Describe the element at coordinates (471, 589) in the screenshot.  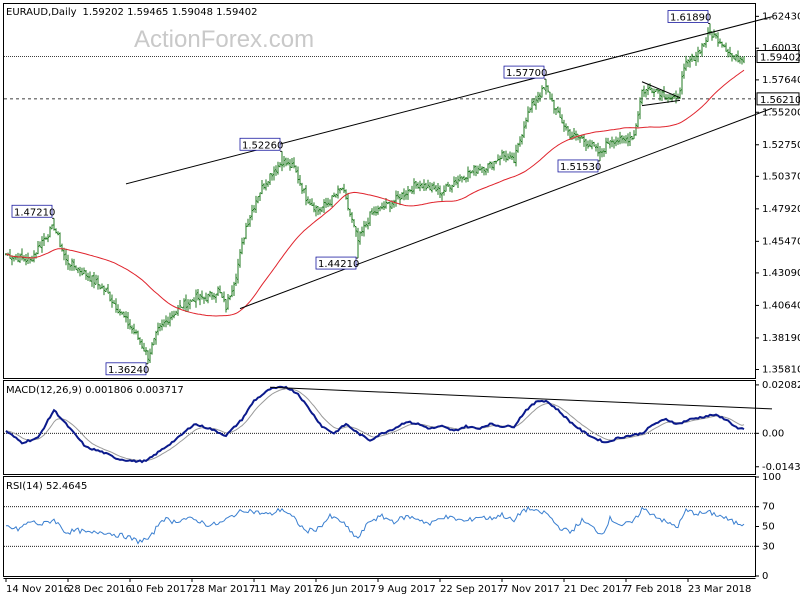
I see `x-axis-tick-label: 22 Sep 2017` at that location.